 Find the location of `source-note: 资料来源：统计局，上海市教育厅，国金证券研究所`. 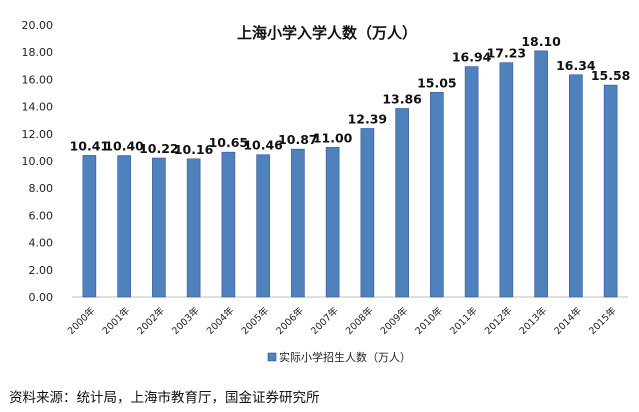

source-note: 资料来源：统计局，上海市教育厅，国金证券研究所 is located at coordinates (164, 398).